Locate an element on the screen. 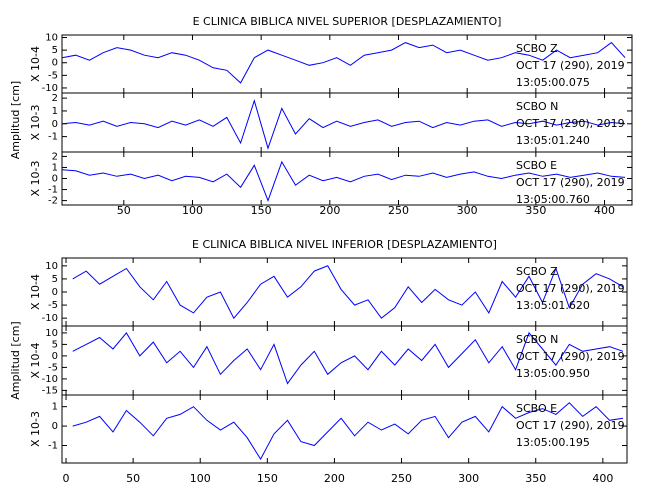  y-tick-label: -2 is located at coordinates (53, 201).